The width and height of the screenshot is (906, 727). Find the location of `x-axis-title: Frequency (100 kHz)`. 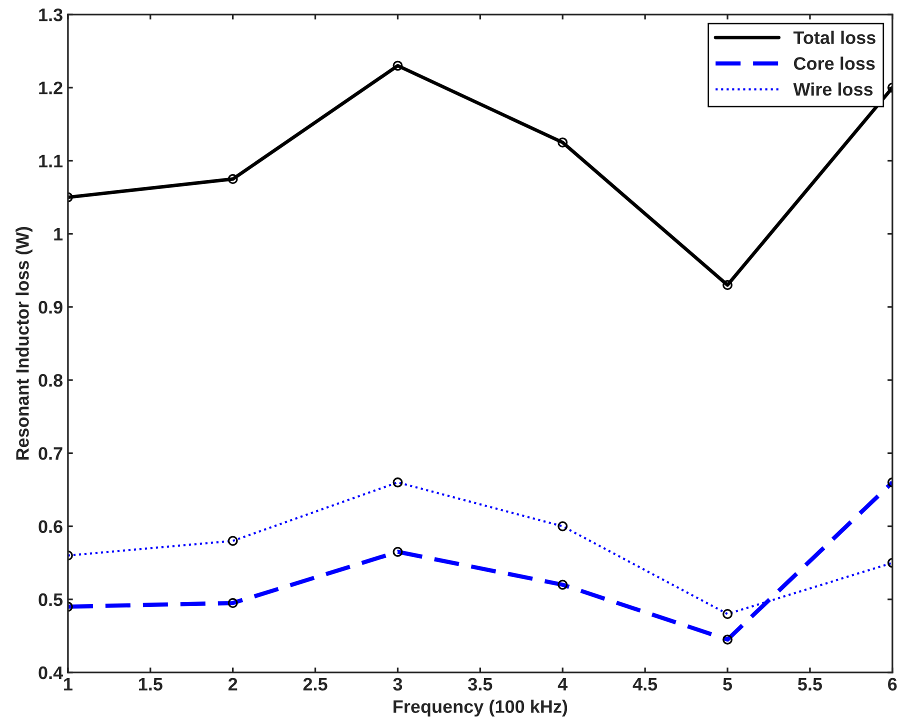

x-axis-title: Frequency (100 kHz) is located at coordinates (481, 708).